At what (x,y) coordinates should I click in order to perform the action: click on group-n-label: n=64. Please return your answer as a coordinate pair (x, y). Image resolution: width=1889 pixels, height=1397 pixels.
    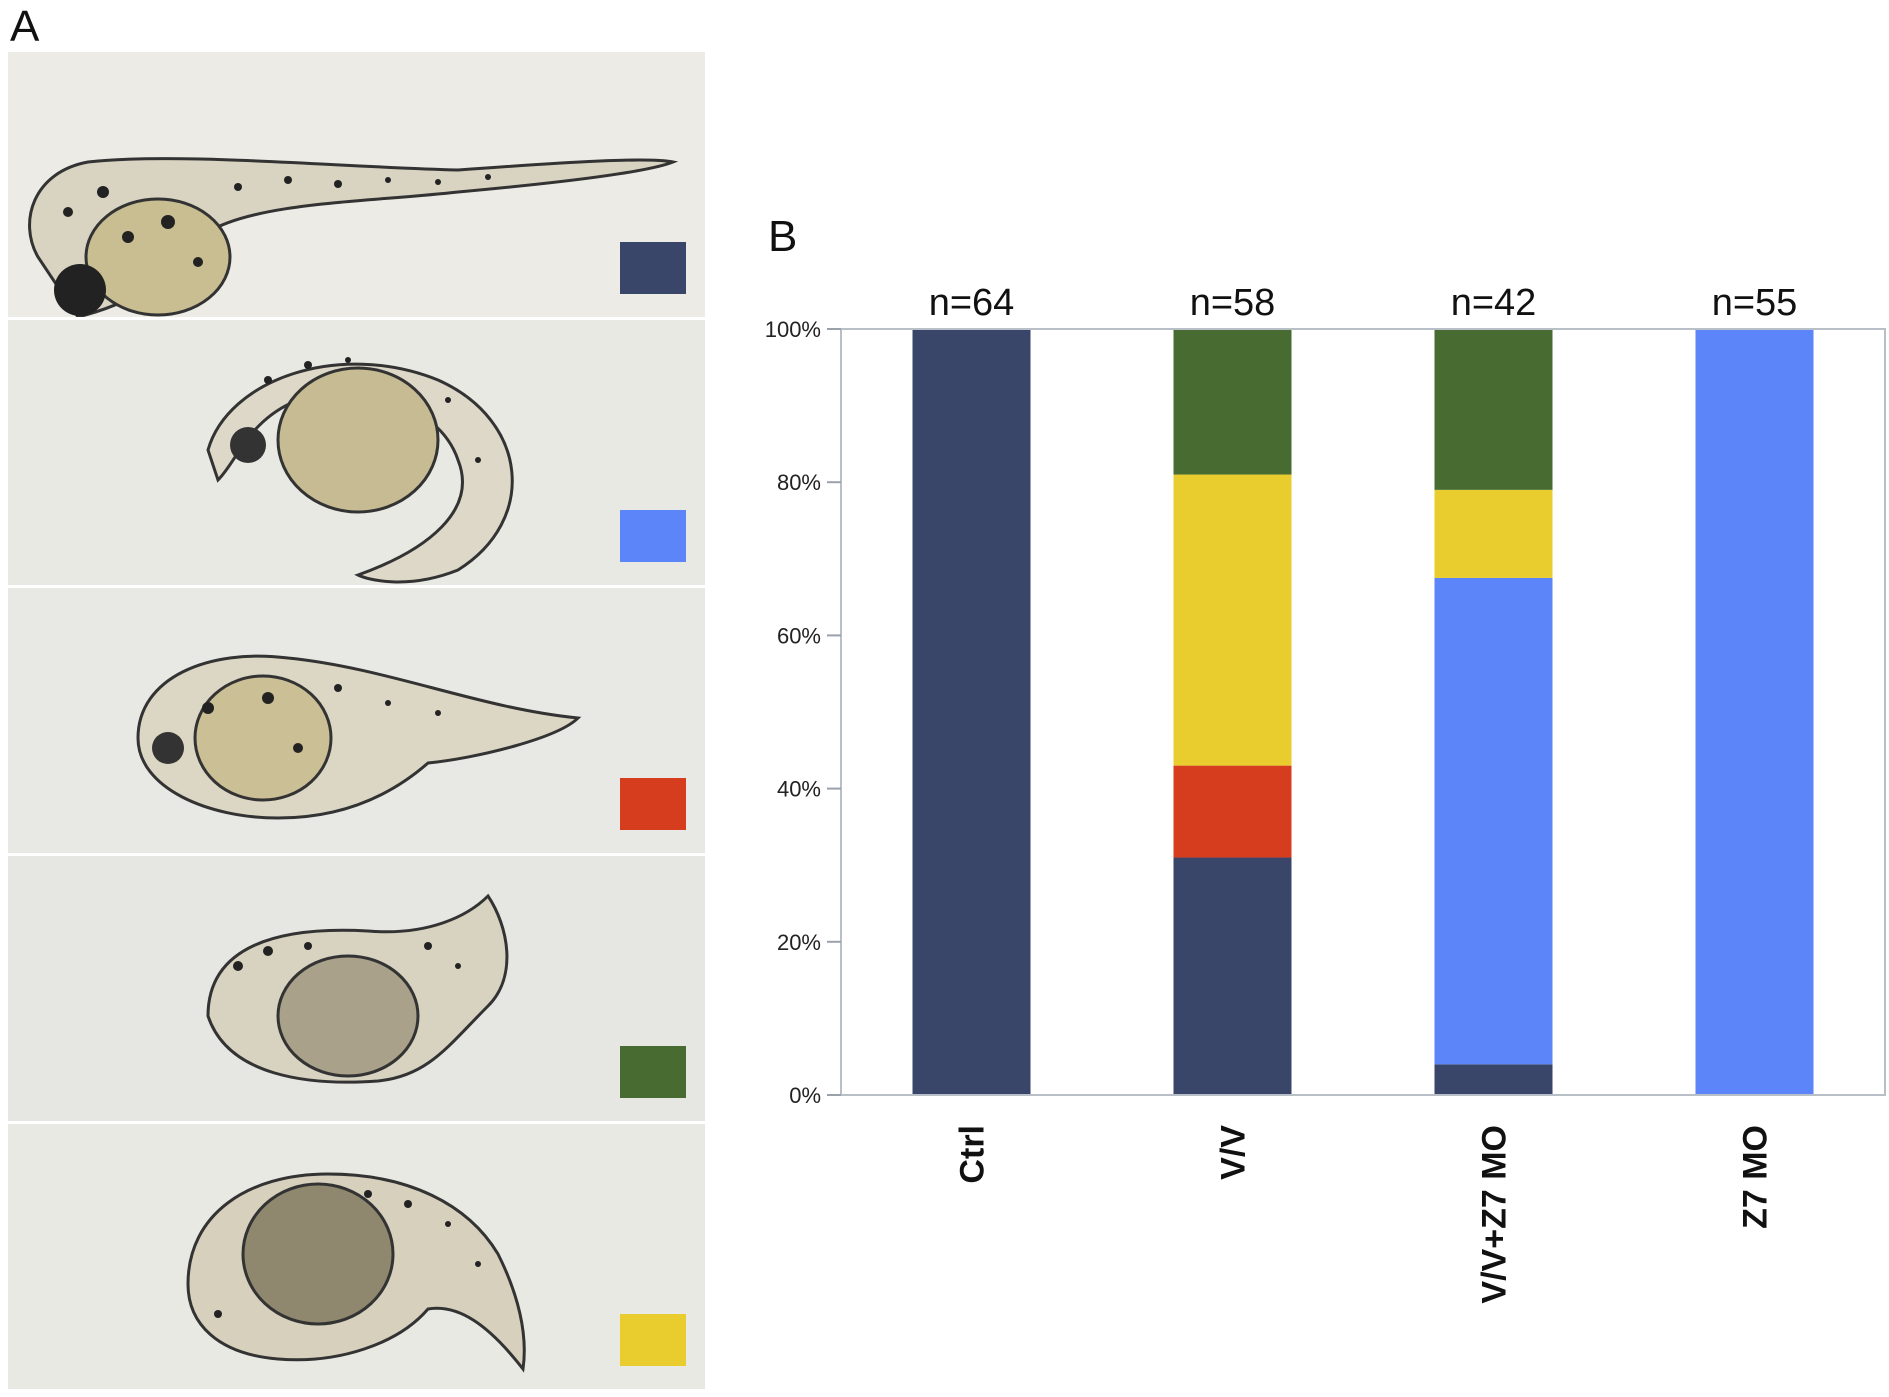
    Looking at the image, I should click on (972, 303).